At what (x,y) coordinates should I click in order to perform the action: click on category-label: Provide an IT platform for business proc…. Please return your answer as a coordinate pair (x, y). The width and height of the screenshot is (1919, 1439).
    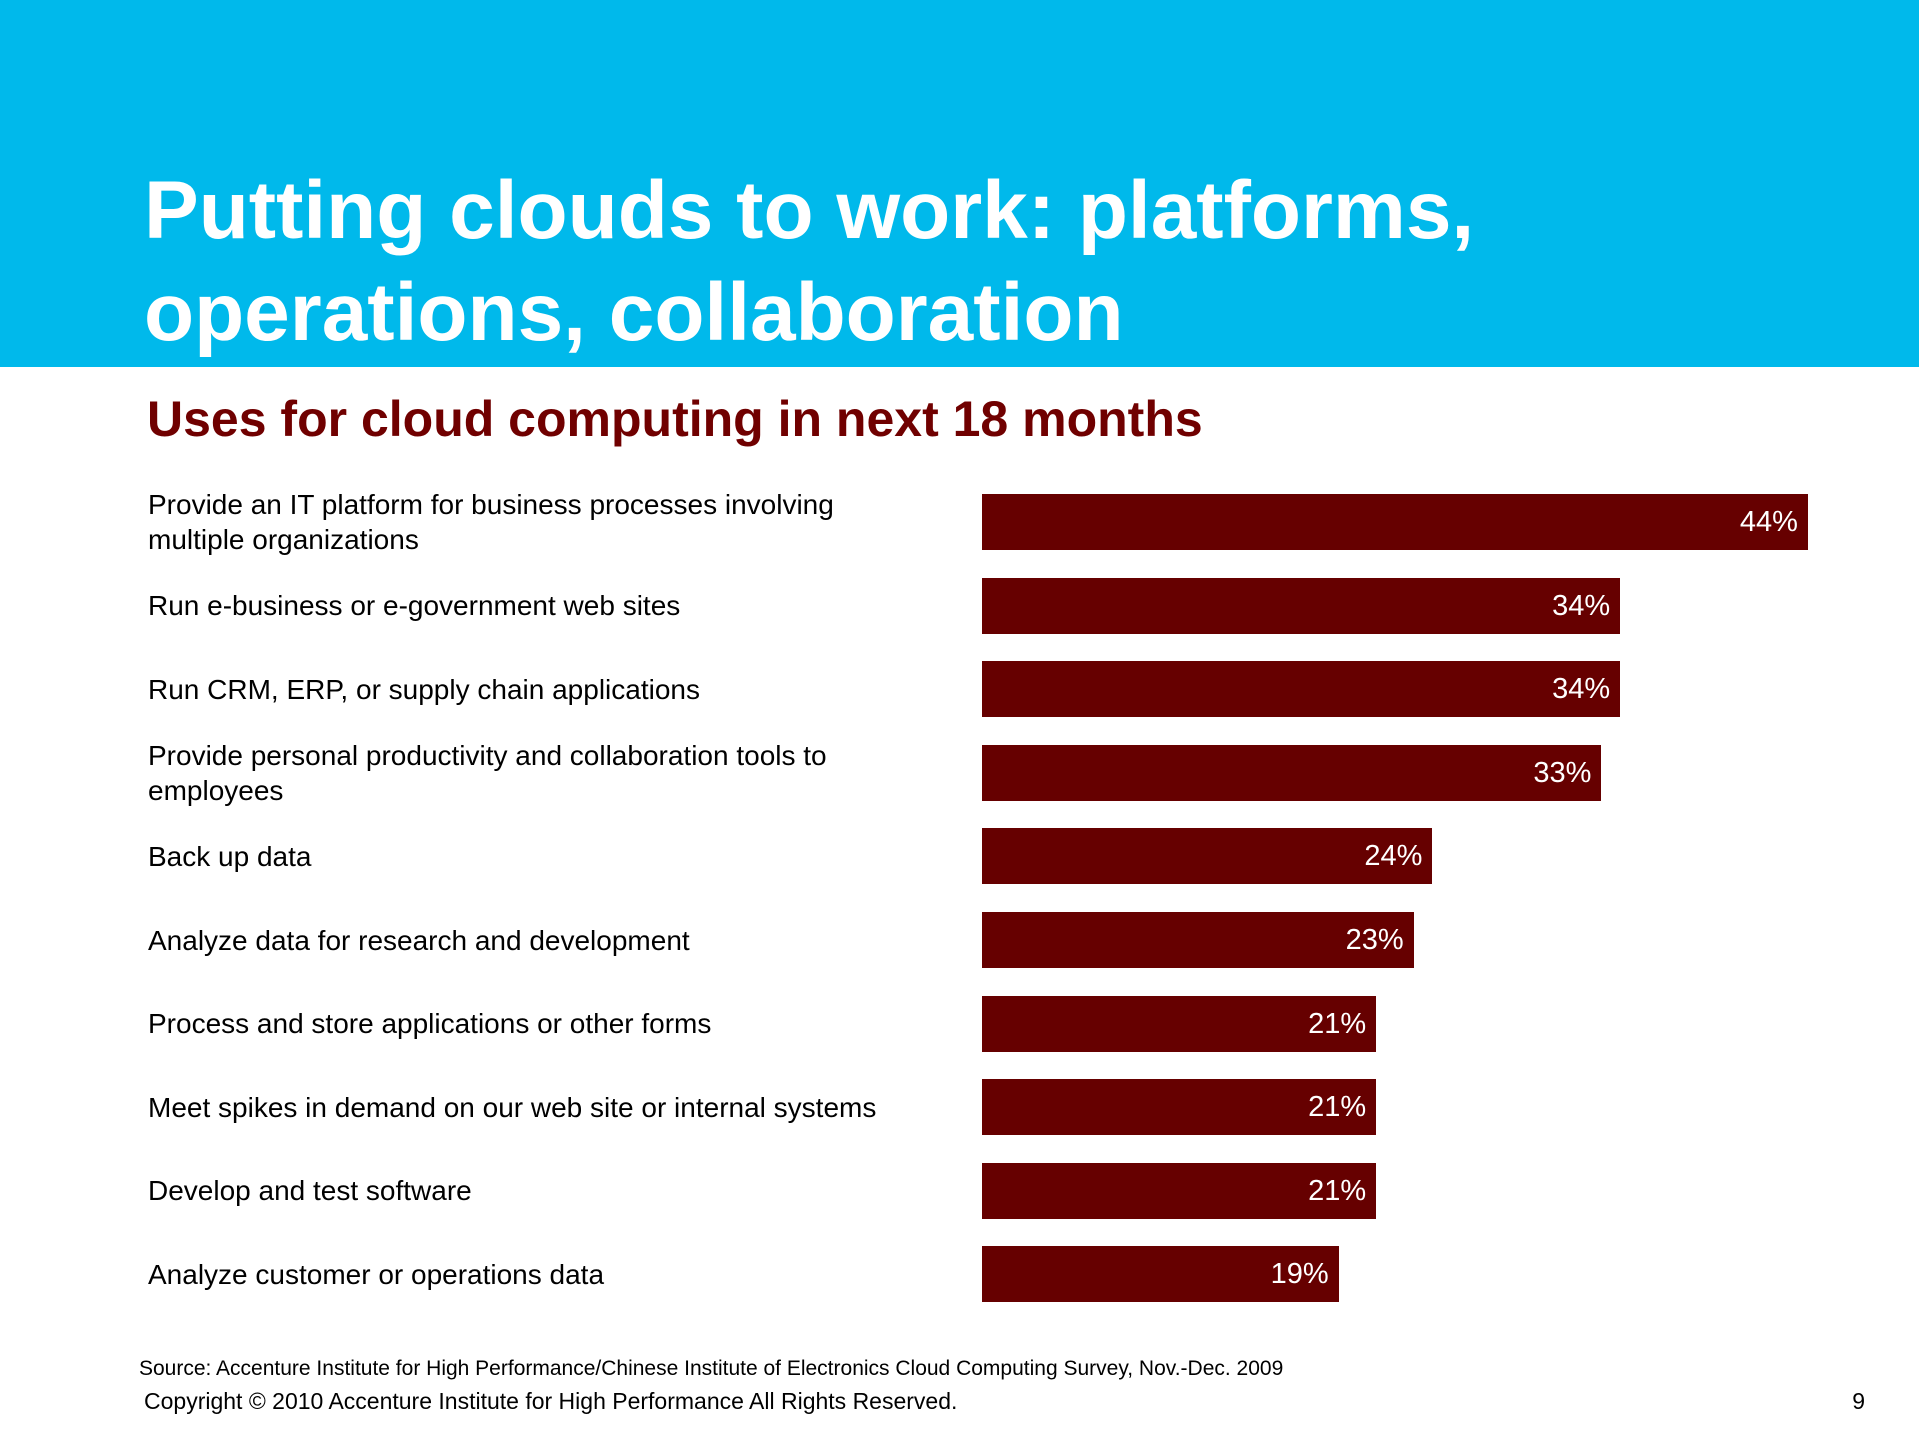
    Looking at the image, I should click on (491, 522).